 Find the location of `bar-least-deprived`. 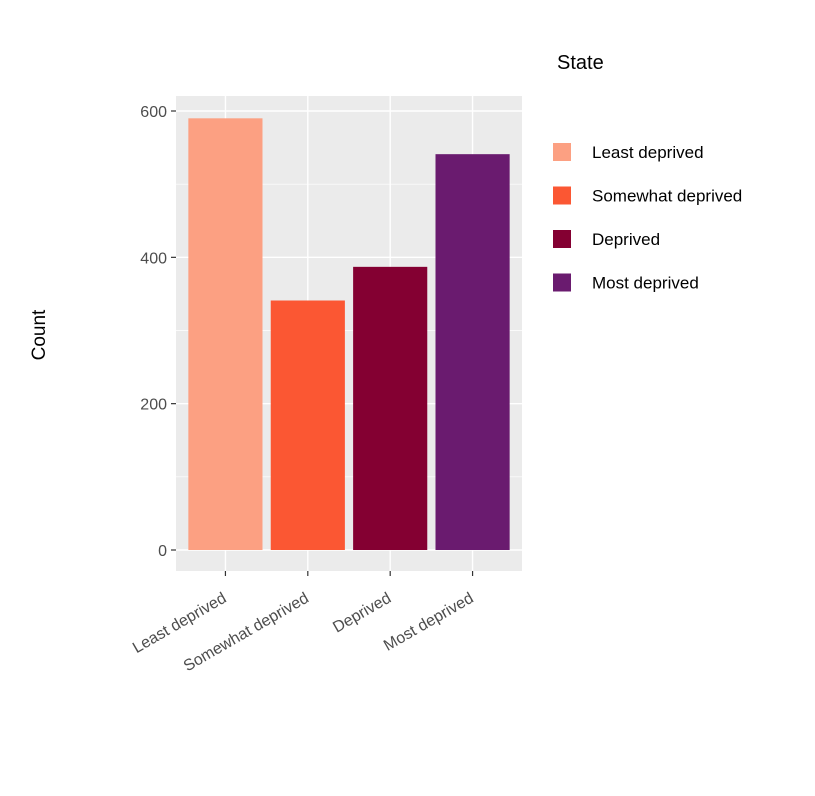

bar-least-deprived is located at coordinates (225, 334).